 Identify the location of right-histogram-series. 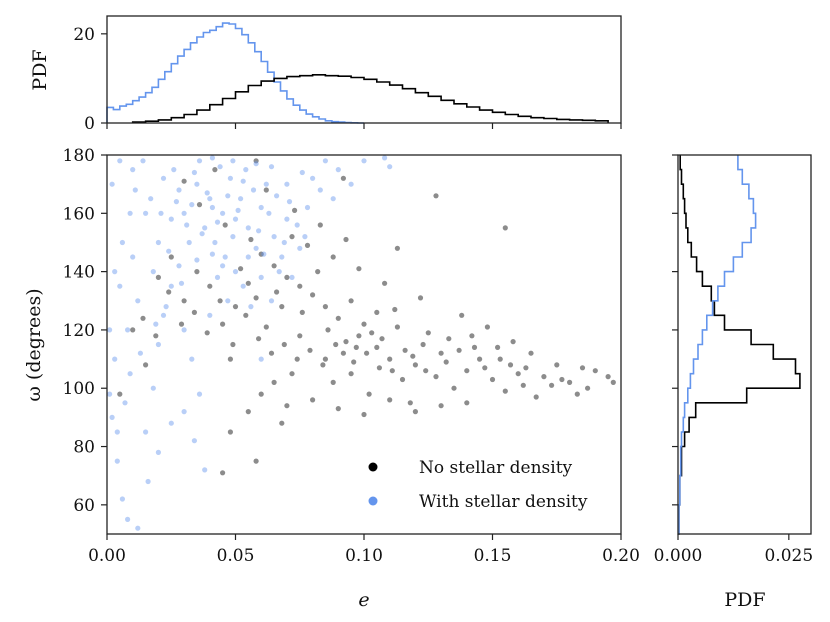
(739, 345).